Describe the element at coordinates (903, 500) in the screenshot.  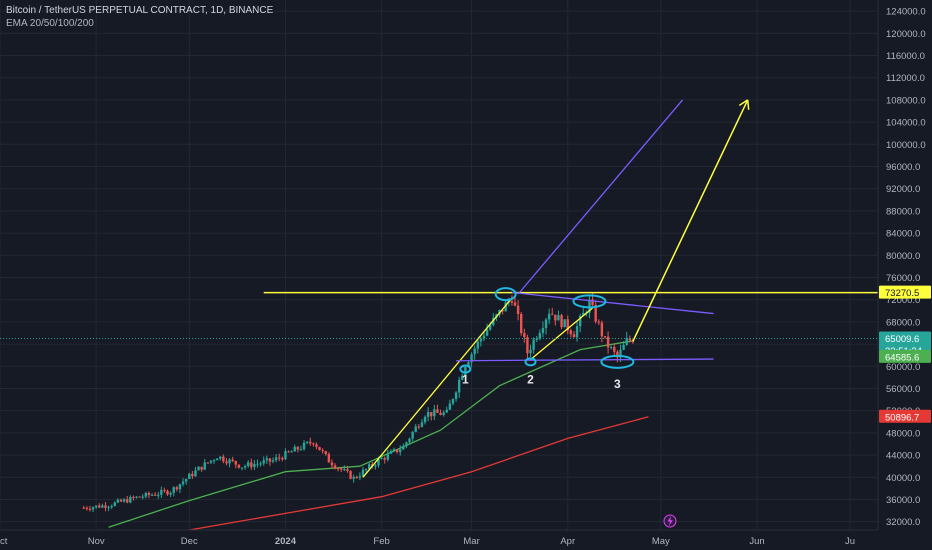
I see `price-tick-label: 36000.0` at that location.